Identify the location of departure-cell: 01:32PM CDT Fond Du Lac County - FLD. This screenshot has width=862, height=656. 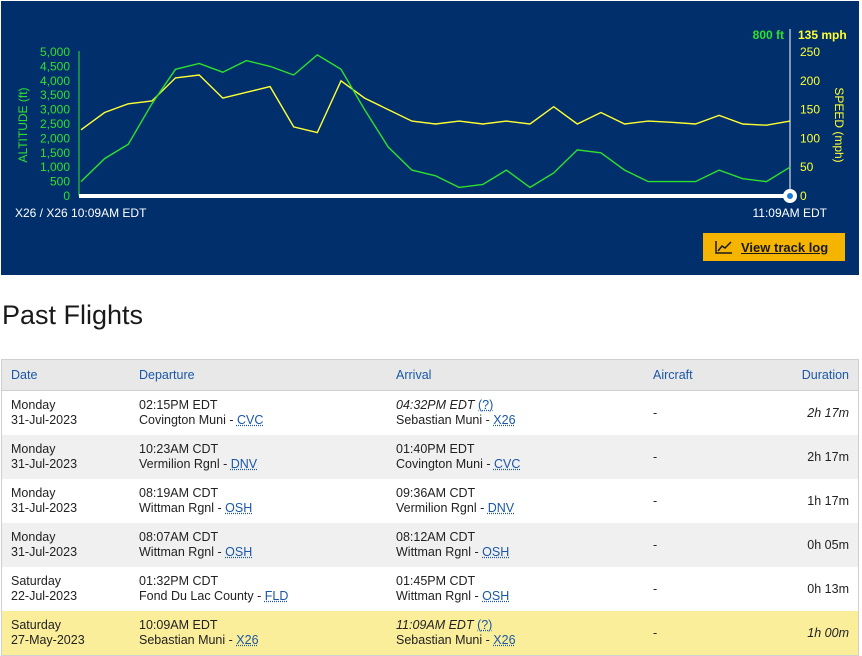
(258, 589).